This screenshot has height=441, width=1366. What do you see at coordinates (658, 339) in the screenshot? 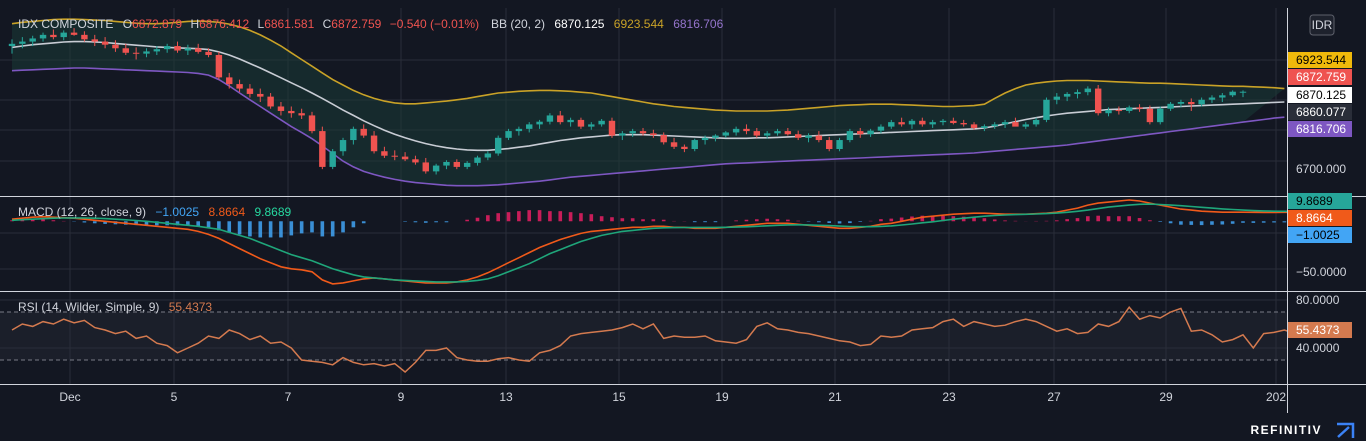
I see `rsi-pane` at bounding box center [658, 339].